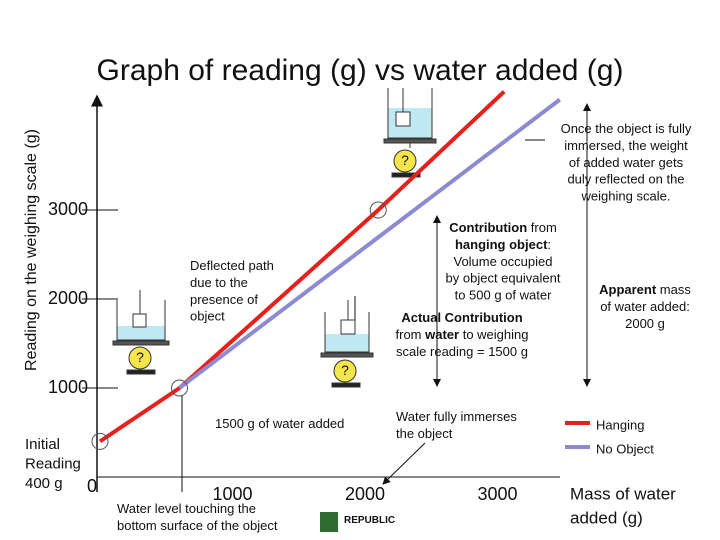 The height and width of the screenshot is (540, 720). I want to click on annotation-run: by object equivalent, so click(503, 278).